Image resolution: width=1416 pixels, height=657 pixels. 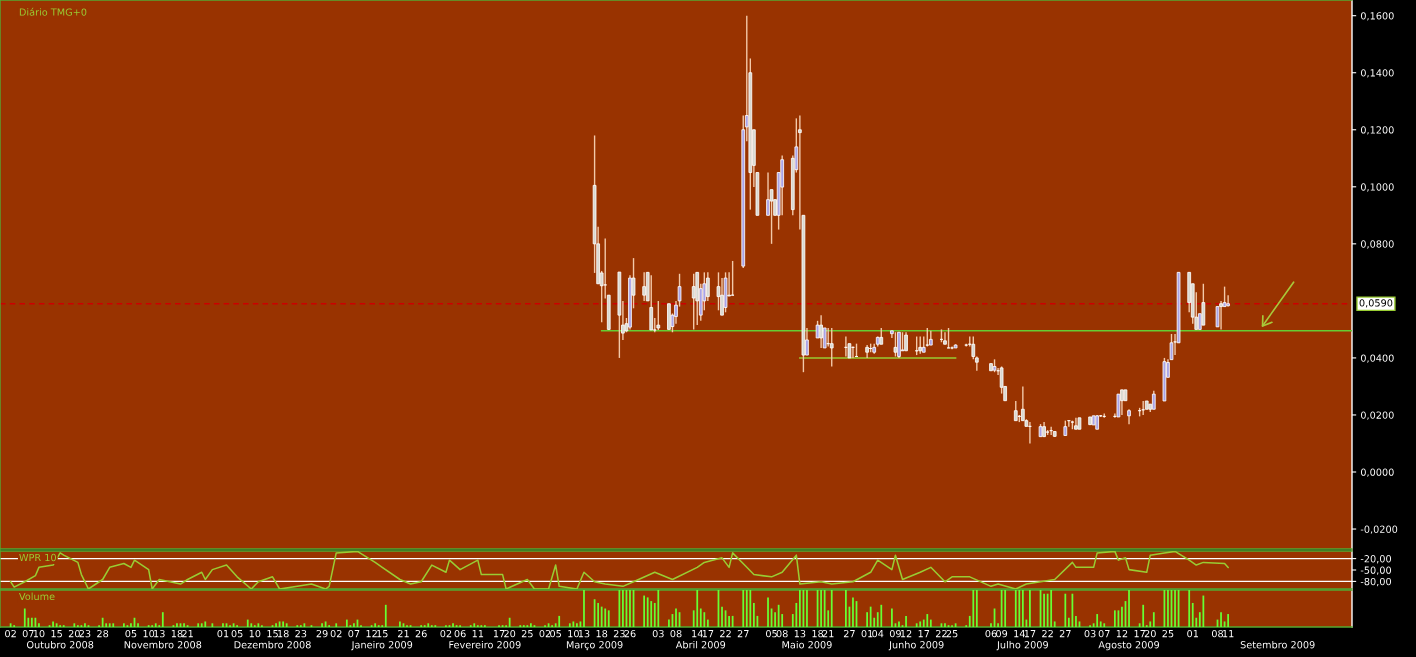 I want to click on x2-tick-label: Setembro 2009, so click(x=1277, y=644).